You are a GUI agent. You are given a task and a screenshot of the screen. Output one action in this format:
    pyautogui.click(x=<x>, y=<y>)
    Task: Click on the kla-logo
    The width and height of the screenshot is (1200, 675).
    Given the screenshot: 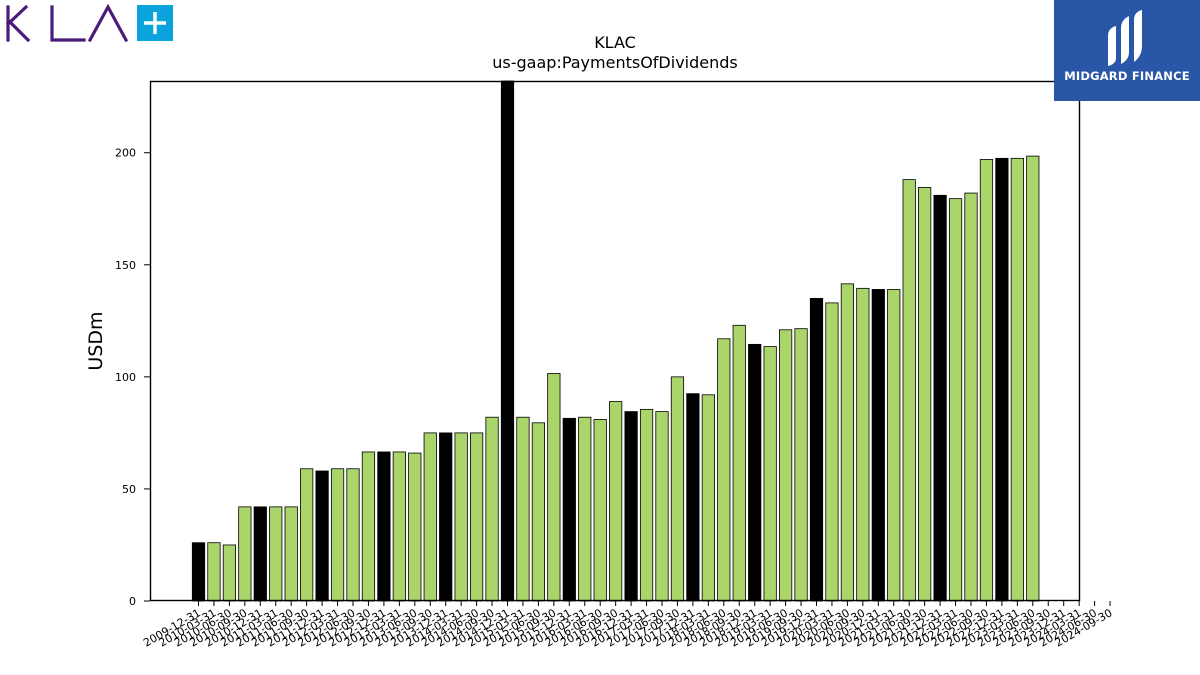 What is the action you would take?
    pyautogui.click(x=89, y=23)
    